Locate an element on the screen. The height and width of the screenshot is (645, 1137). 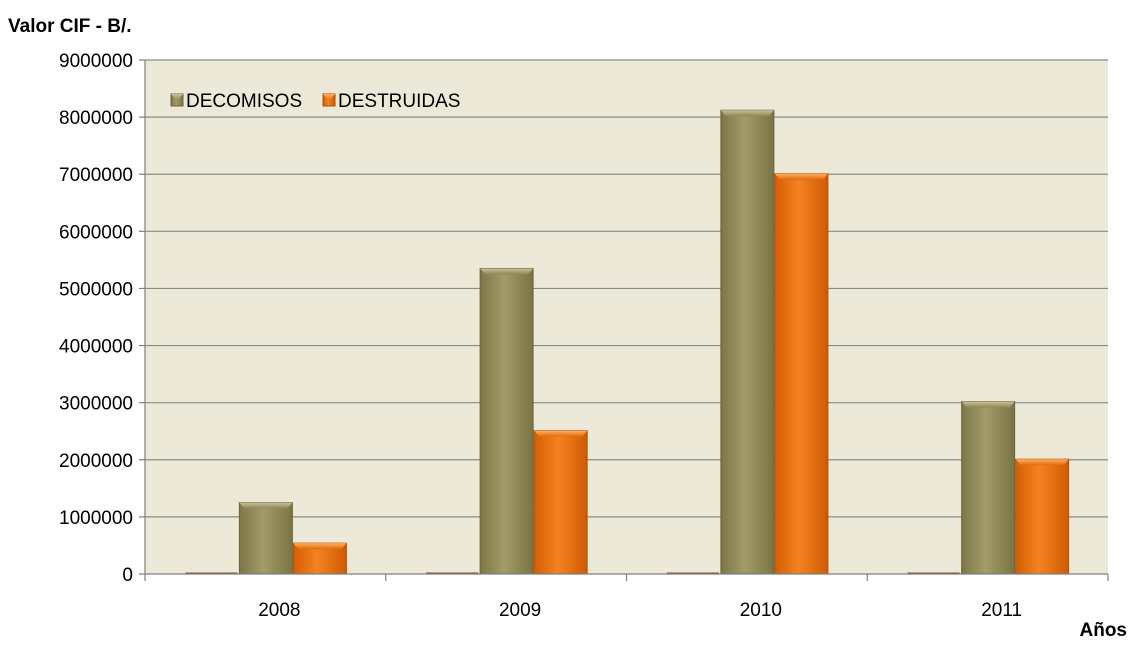
x-tick-label: 2009 is located at coordinates (520, 610).